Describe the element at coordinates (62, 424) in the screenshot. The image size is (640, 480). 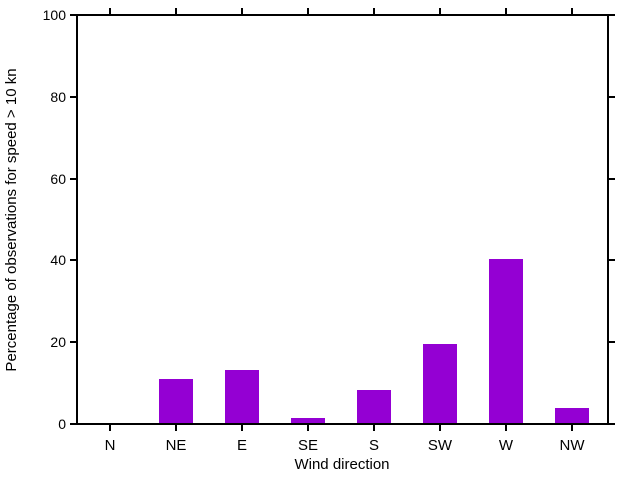
I see `y-tick-label-0: 0` at that location.